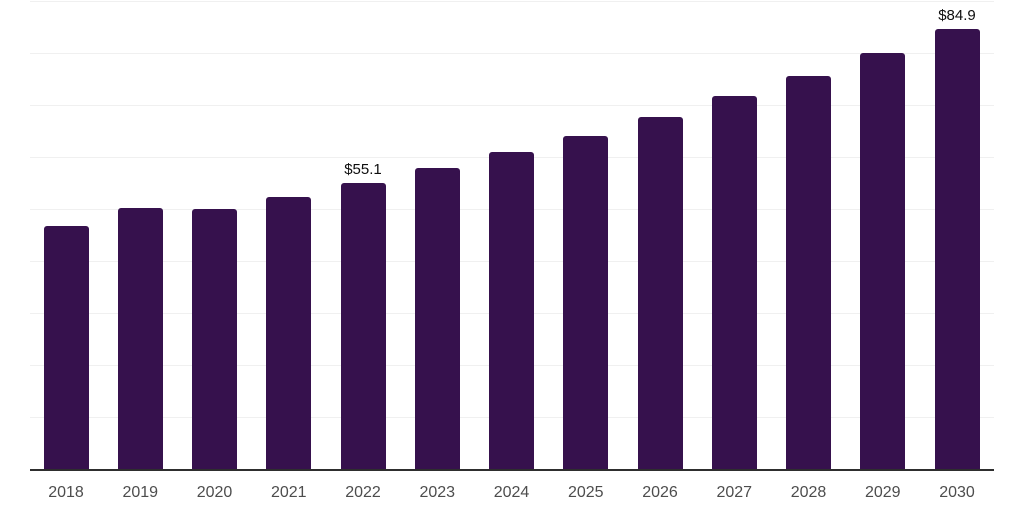 The width and height of the screenshot is (1024, 512). I want to click on x-tick-label: 2019, so click(140, 492).